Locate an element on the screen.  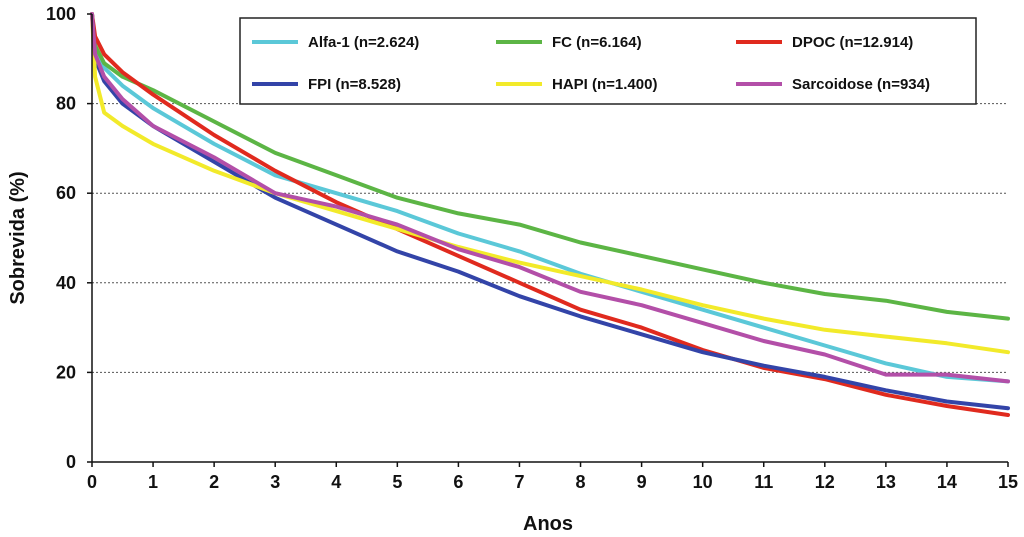
x-tick-label-8: 8 is located at coordinates (581, 482).